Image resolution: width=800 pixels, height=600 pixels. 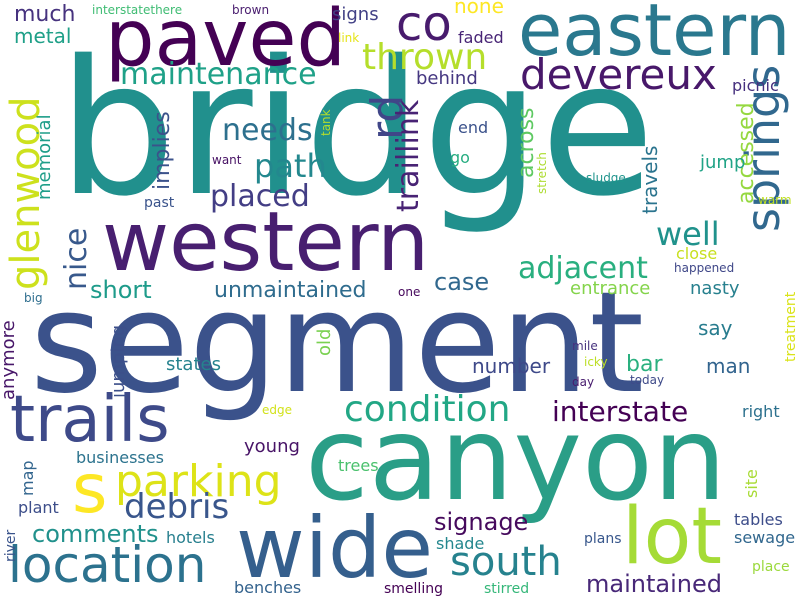 What do you see at coordinates (481, 522) in the screenshot?
I see `word-signage: signage` at bounding box center [481, 522].